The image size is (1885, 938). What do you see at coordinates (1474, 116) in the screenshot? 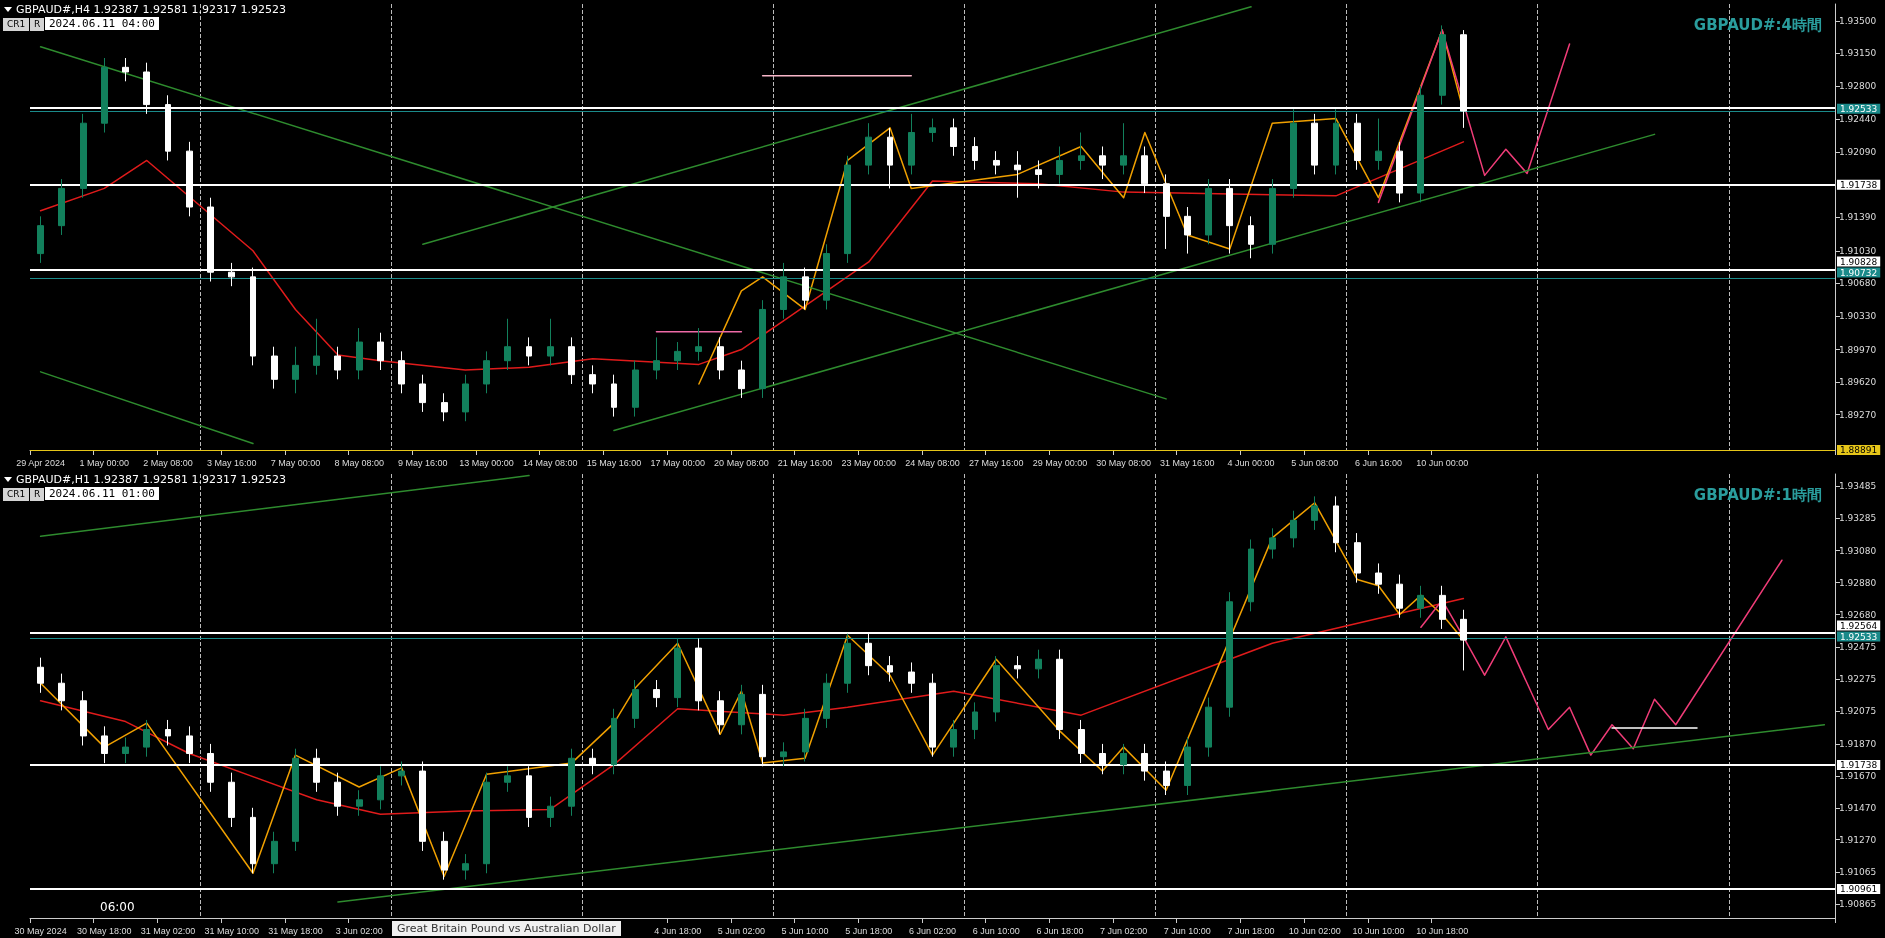
I see `line-series` at bounding box center [1474, 116].